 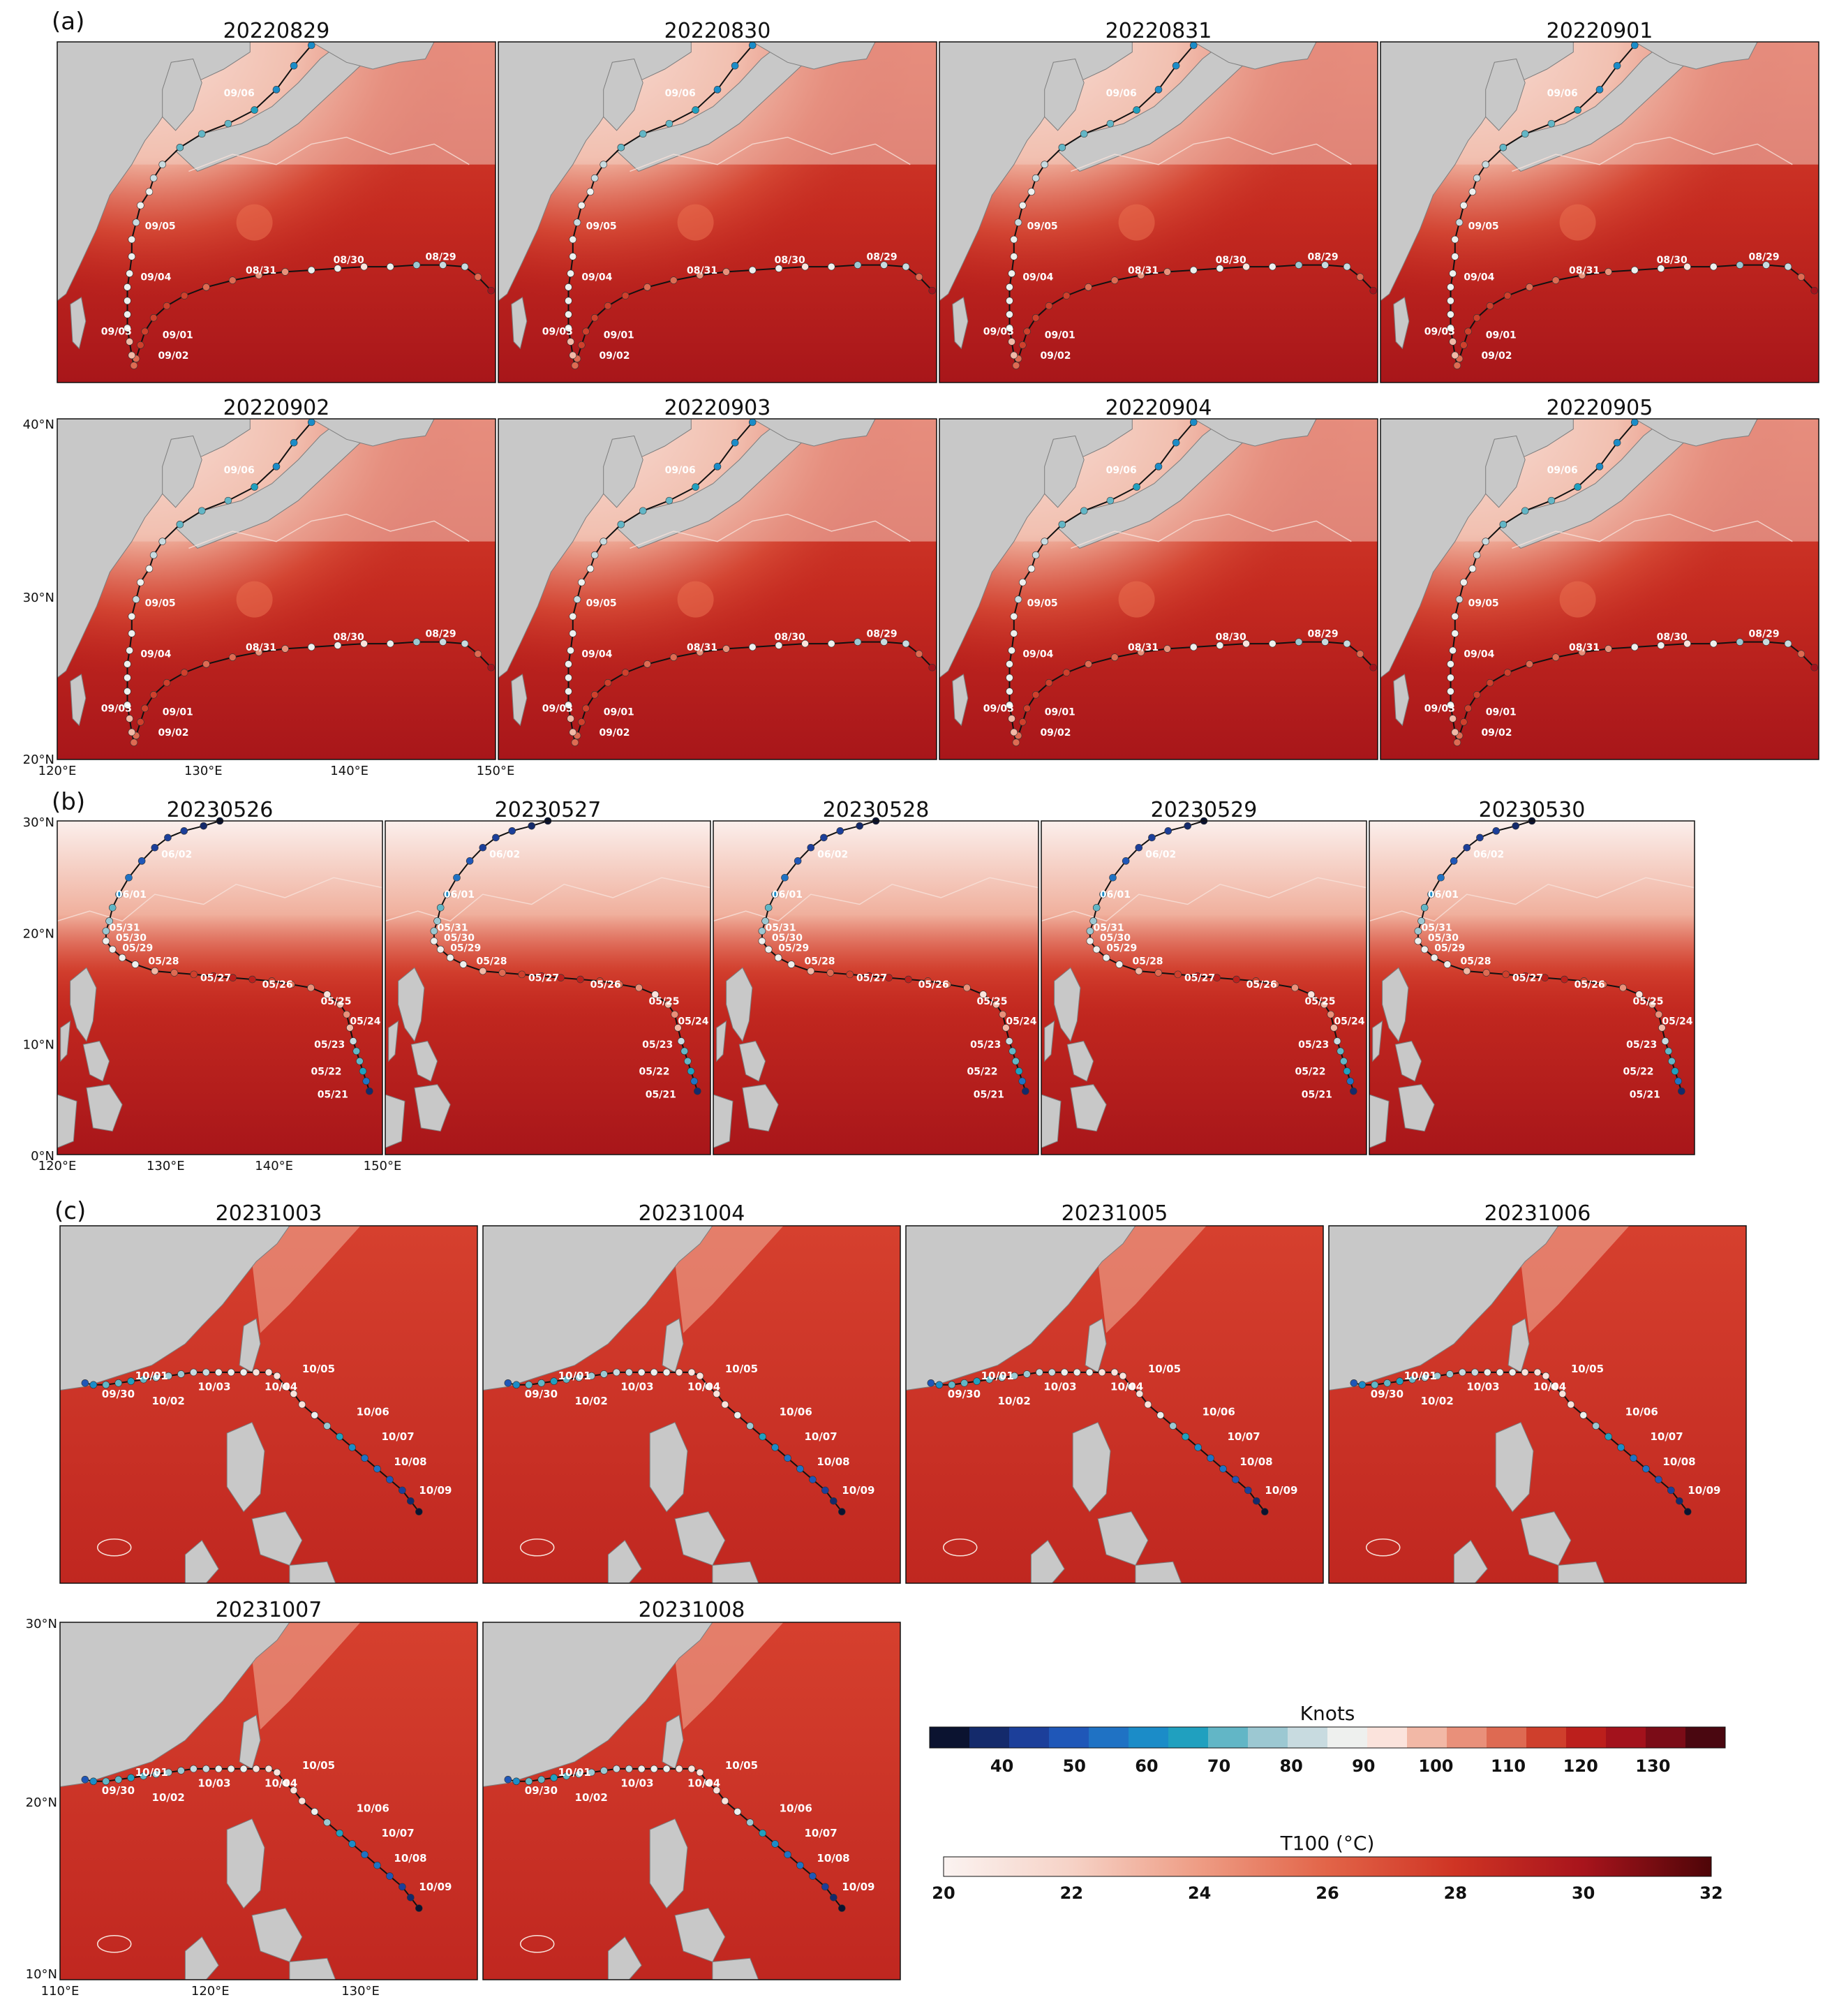 What do you see at coordinates (176, 855) in the screenshot?
I see `track-date-label: 06/02` at bounding box center [176, 855].